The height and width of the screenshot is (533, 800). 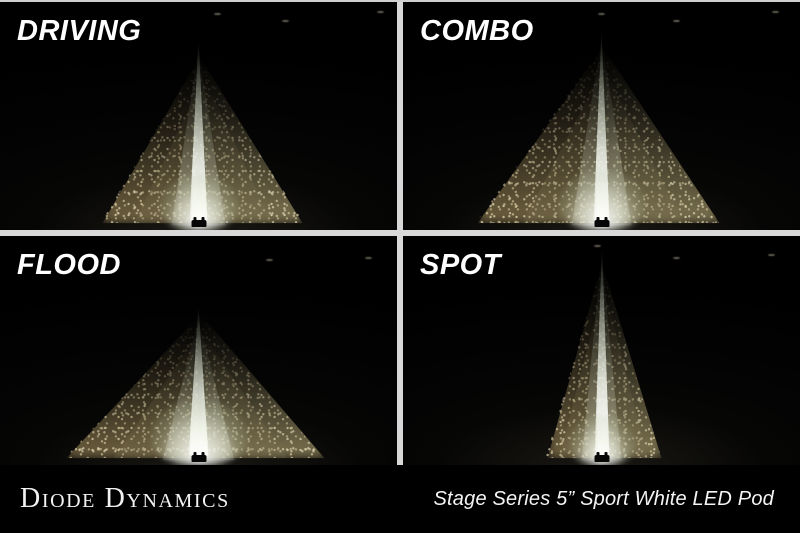 What do you see at coordinates (477, 31) in the screenshot?
I see `beam-label-combo: COMBO` at bounding box center [477, 31].